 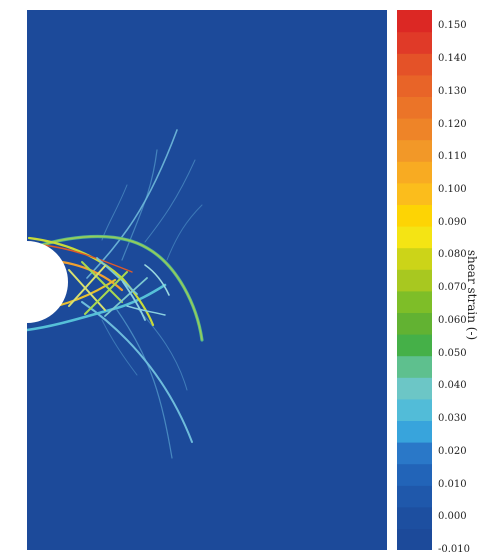 What do you see at coordinates (452, 26) in the screenshot?
I see `colorbar-tick-label: 0.150` at bounding box center [452, 26].